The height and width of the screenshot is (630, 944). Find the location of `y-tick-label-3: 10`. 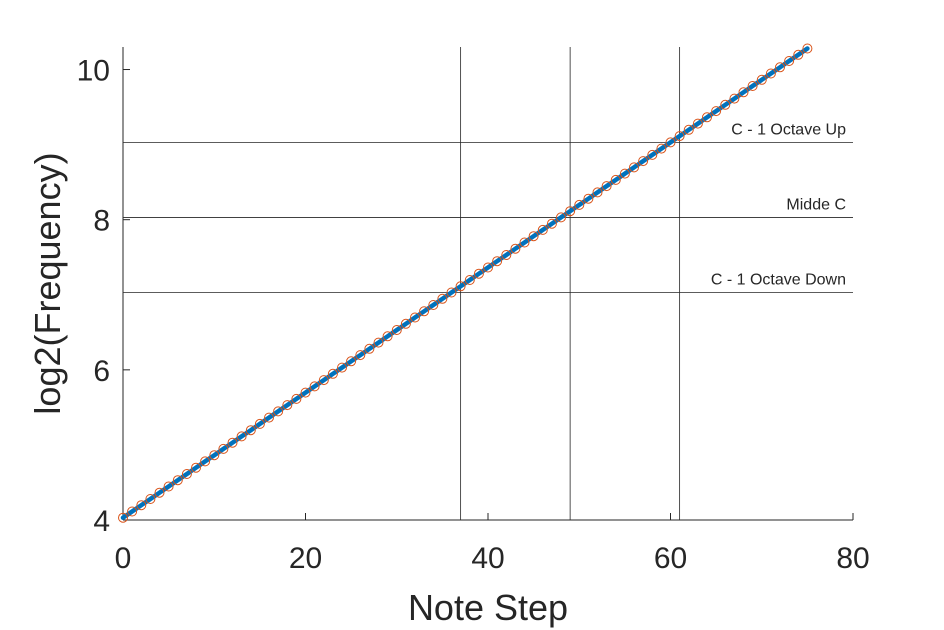

y-tick-label-3: 10 is located at coordinates (93, 71).